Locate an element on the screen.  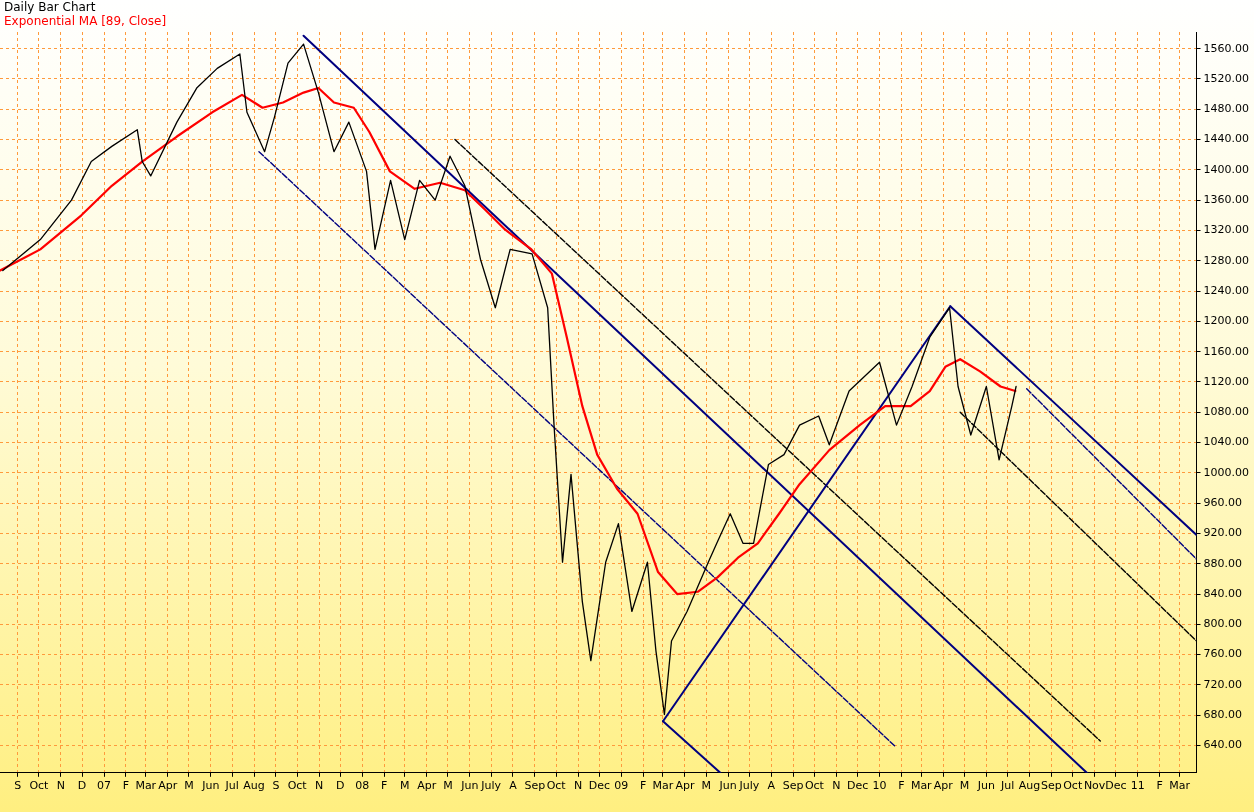
y-tick-label: 1400.00 is located at coordinates (1226, 169).